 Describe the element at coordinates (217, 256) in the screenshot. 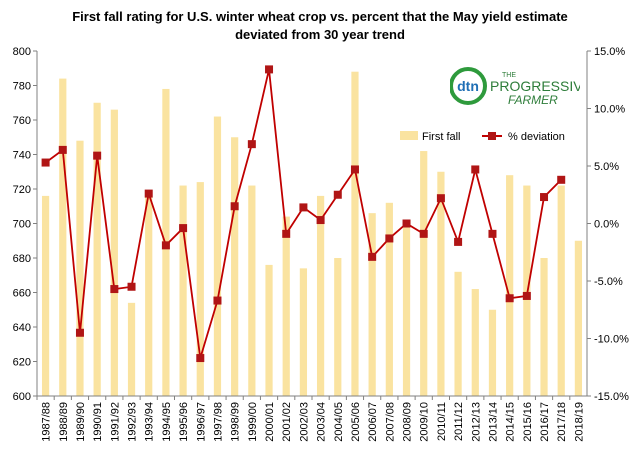

I see `bar-1997/98` at that location.